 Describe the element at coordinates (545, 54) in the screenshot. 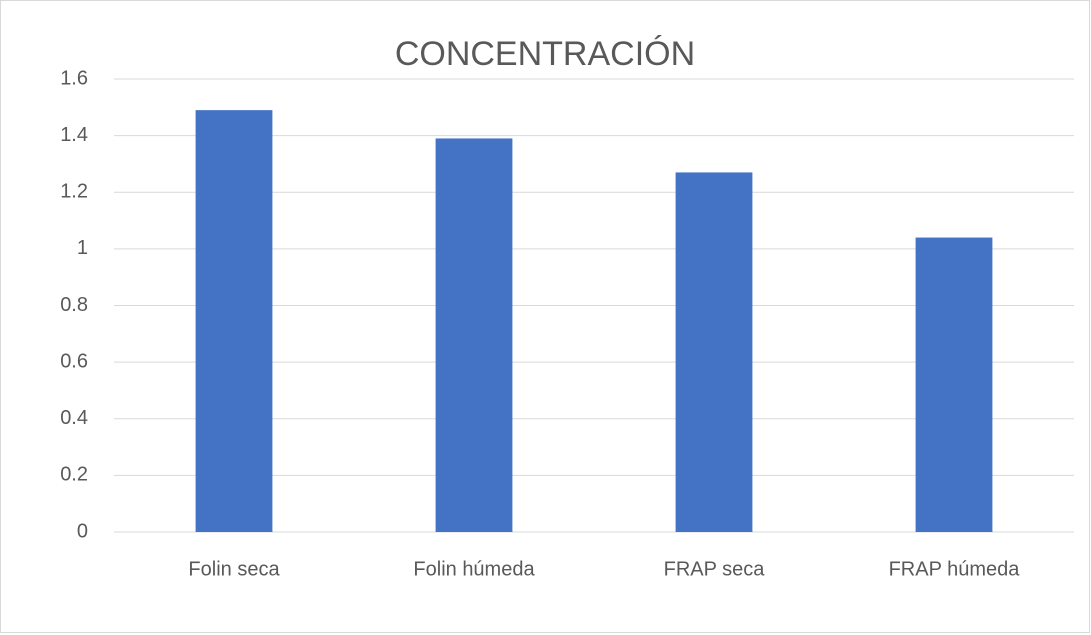

I see `chart-title: CONCENTRACIÓN` at that location.